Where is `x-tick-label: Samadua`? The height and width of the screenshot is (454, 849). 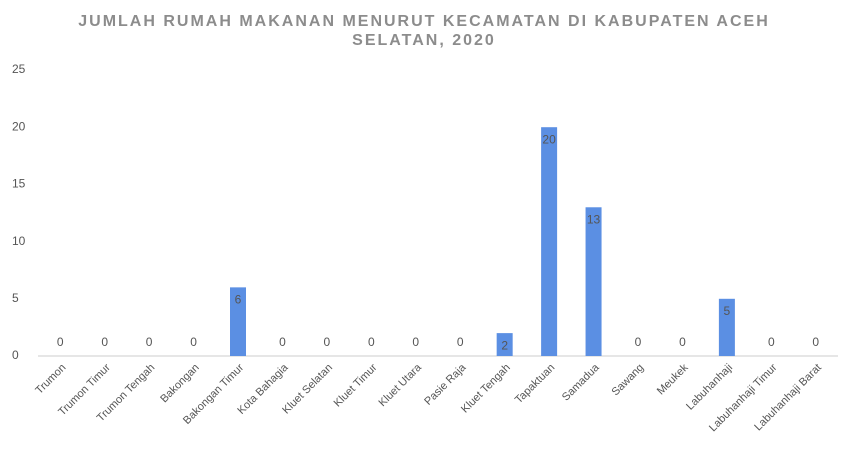
x-tick-label: Samadua is located at coordinates (581, 382).